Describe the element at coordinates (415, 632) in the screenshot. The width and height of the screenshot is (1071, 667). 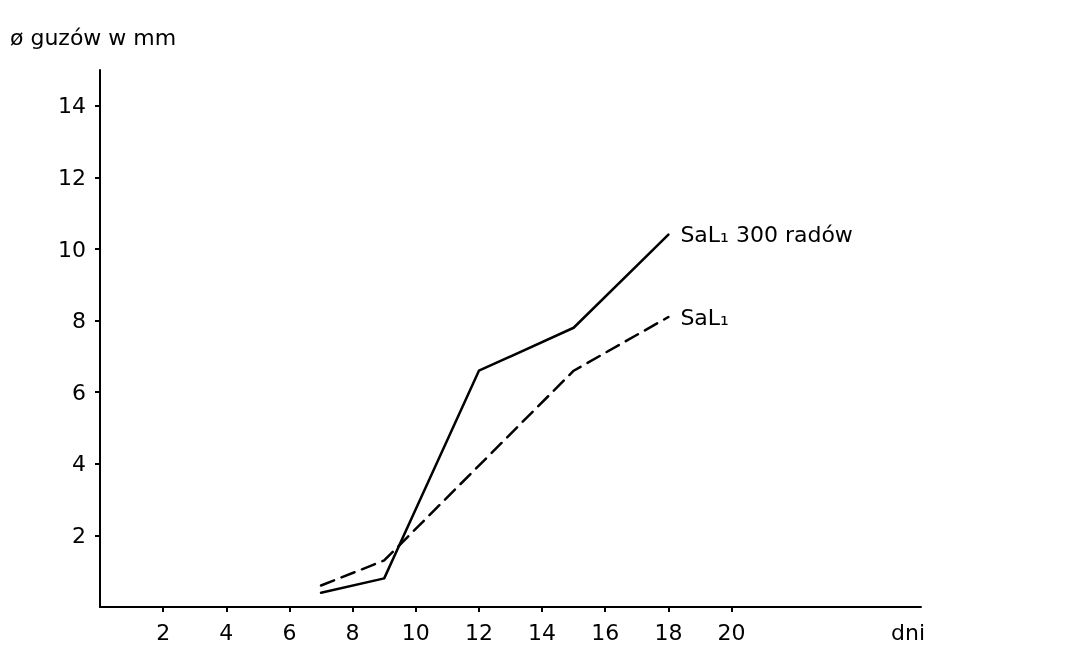
I see `x-tick-label: 10` at that location.